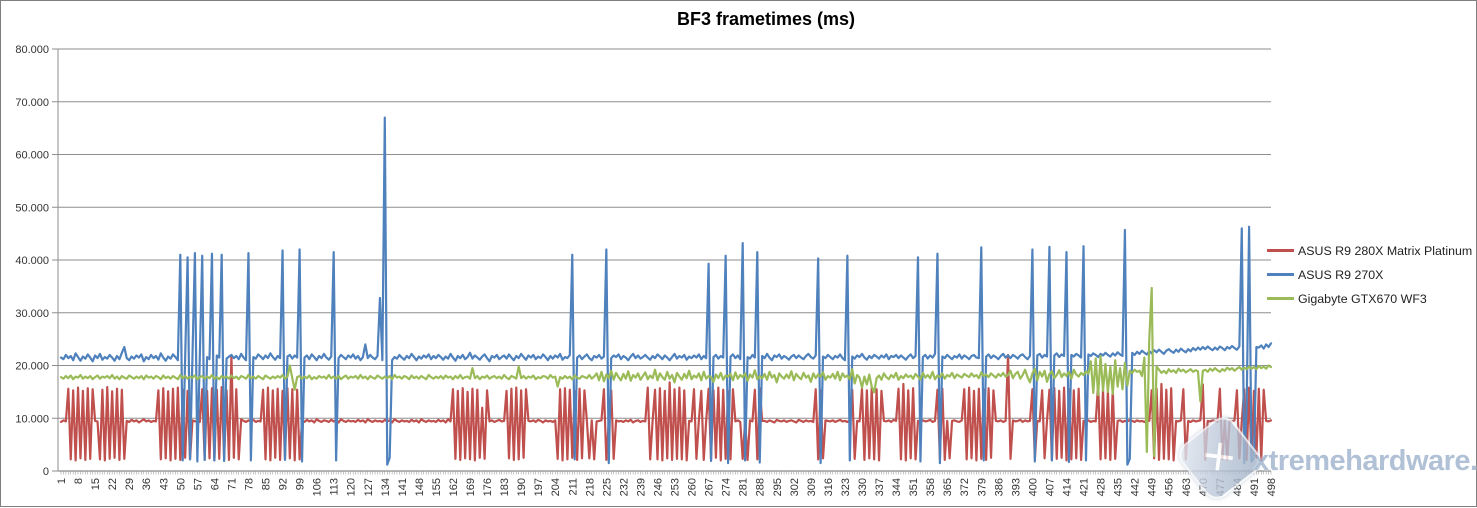 The height and width of the screenshot is (508, 1477). Describe the element at coordinates (32, 50) in the screenshot. I see `svg-text: 80.000` at that location.